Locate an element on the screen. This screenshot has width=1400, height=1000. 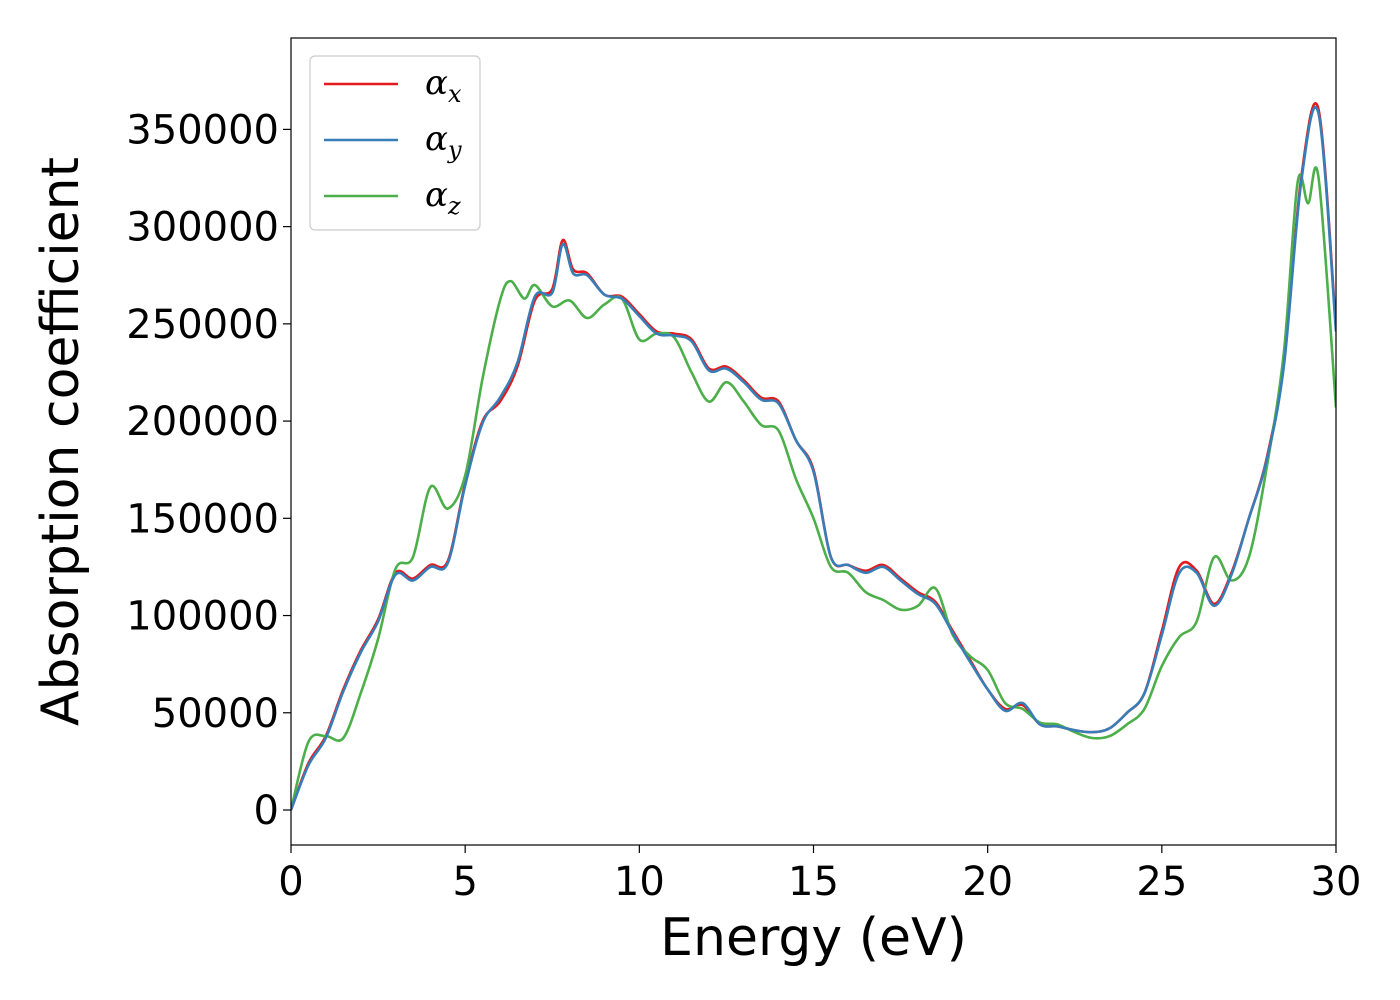
x-tick-label: 0 is located at coordinates (290, 882).